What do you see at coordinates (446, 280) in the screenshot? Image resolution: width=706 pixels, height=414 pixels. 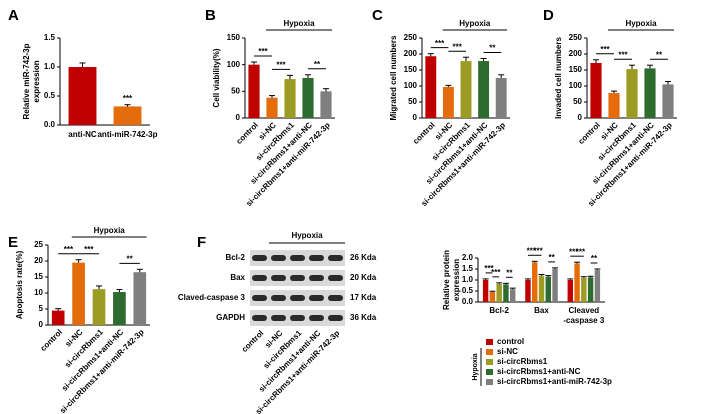 I see `y-axis-label: Relative protein` at bounding box center [446, 280].